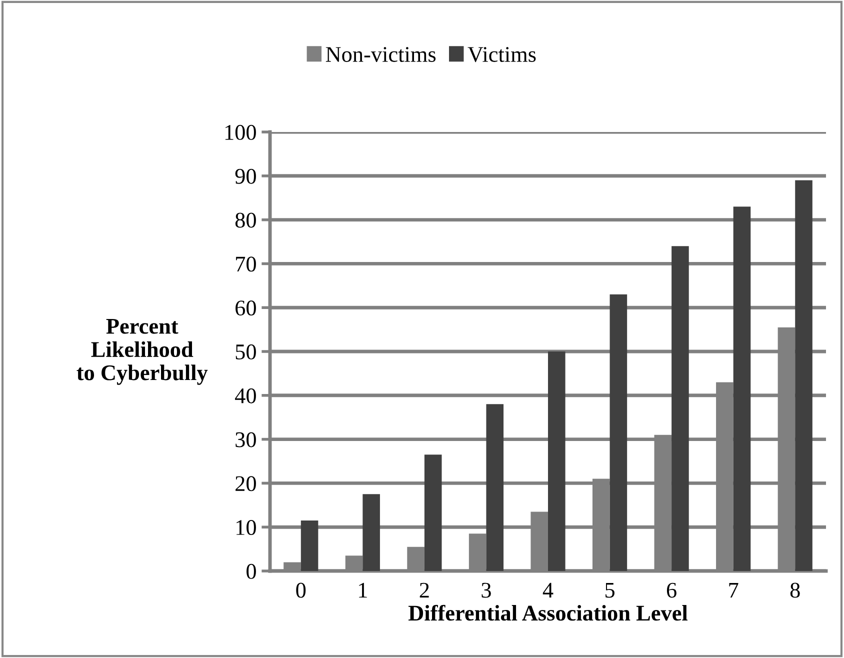 Image resolution: width=844 pixels, height=658 pixels. I want to click on y-tick-label: 0, so click(251, 571).